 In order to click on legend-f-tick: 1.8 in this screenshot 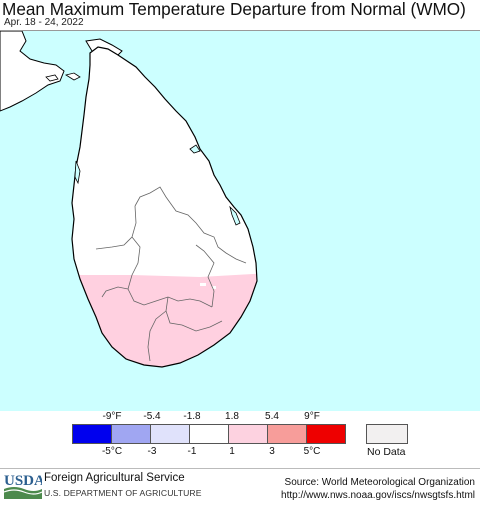, I will do `click(232, 416)`.